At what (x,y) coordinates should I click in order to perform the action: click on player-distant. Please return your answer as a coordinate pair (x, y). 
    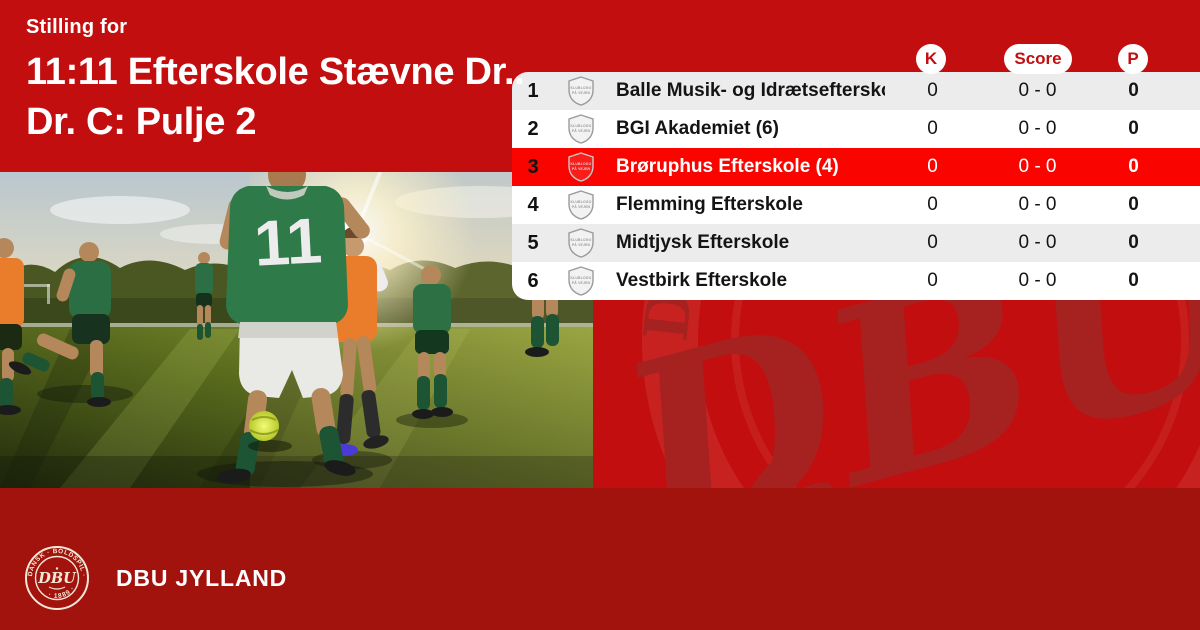
    Looking at the image, I should click on (204, 296).